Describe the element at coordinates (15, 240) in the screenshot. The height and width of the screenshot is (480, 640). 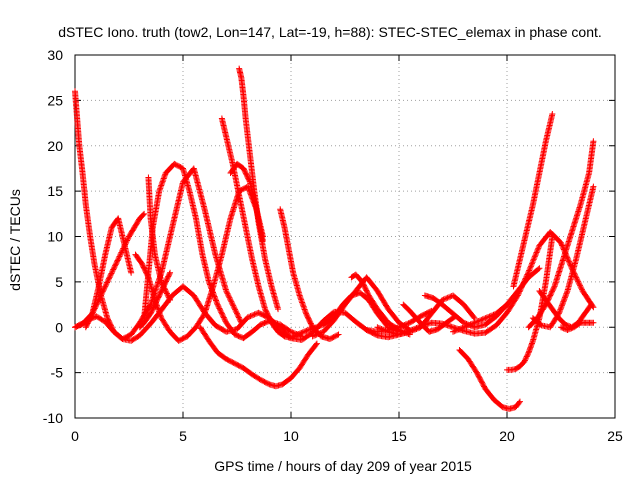
I see `y-axis-title: dSTEC / TECUs` at that location.